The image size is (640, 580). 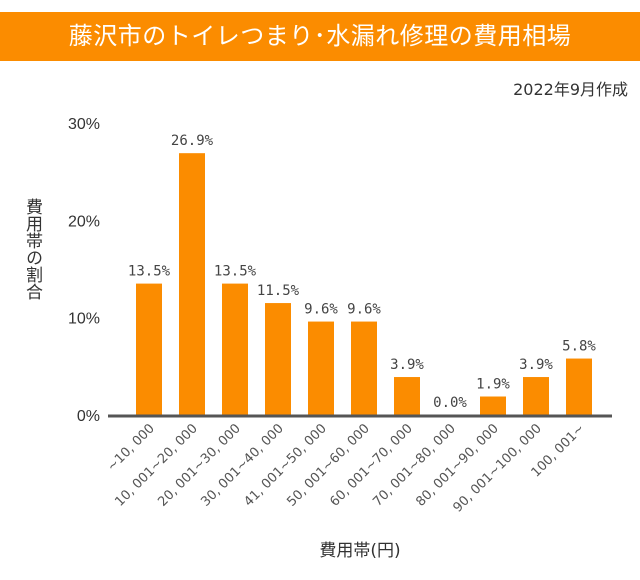 What do you see at coordinates (285, 465) in the screenshot?
I see `x-tick-label: 41, 001~50, 000` at bounding box center [285, 465].